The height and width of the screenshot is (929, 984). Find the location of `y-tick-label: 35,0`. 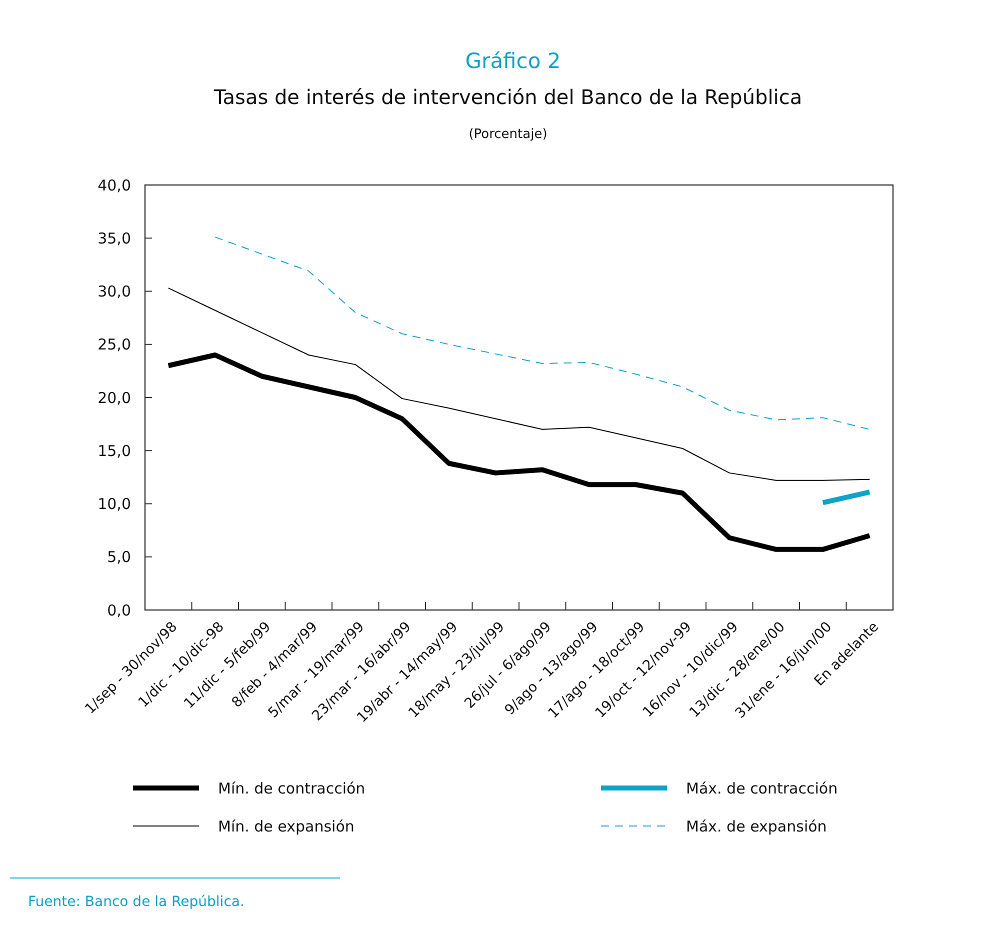

y-tick-label: 35,0 is located at coordinates (114, 238).